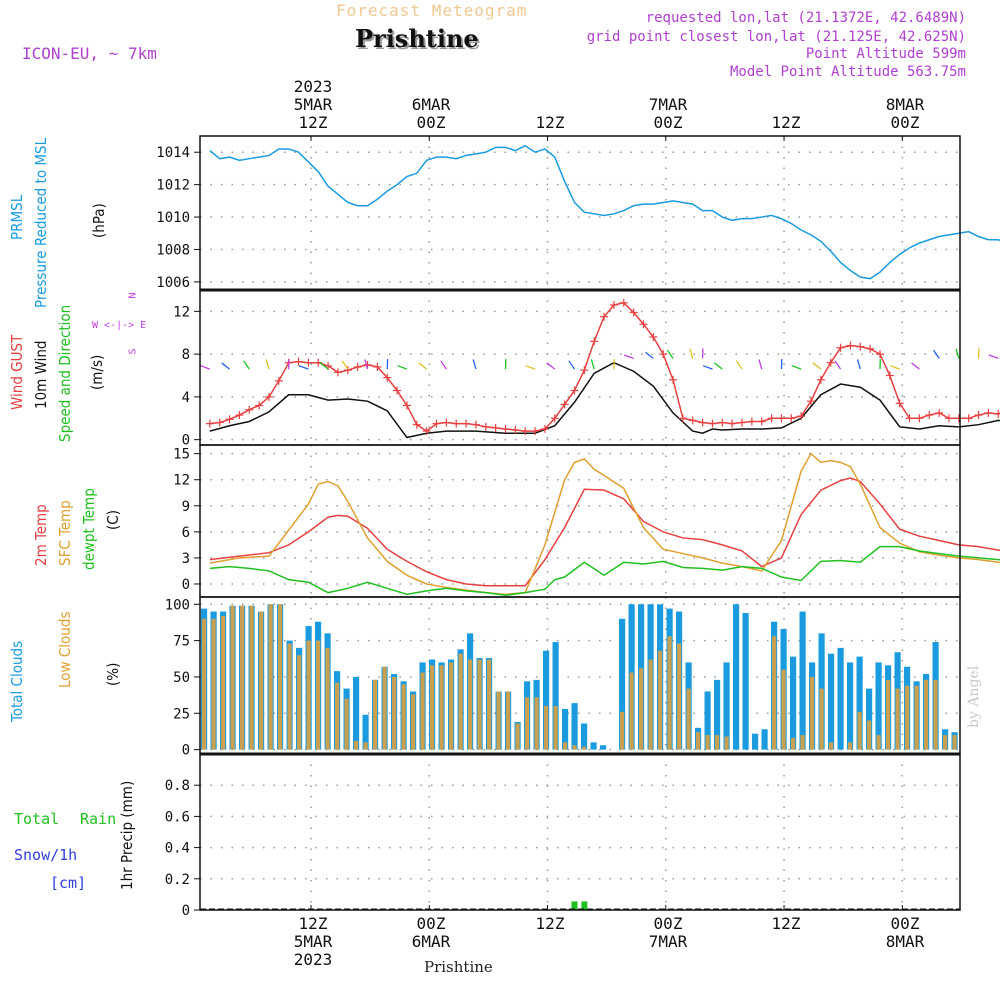  I want to click on prmsl-line, so click(604, 212).